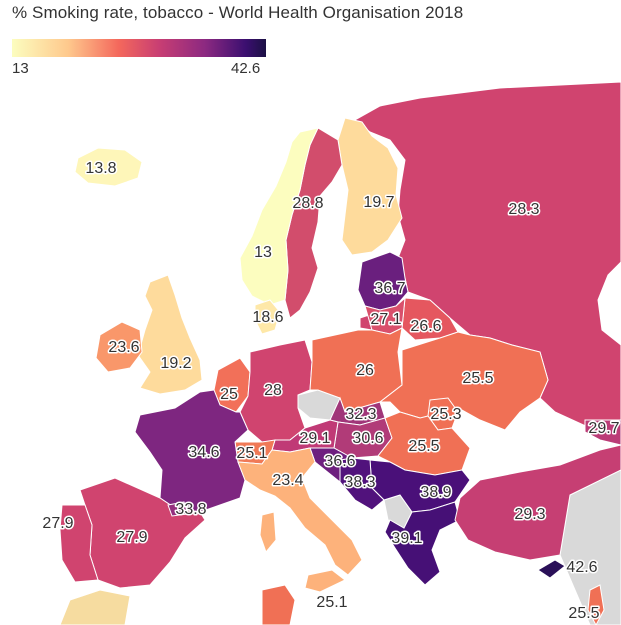 The width and height of the screenshot is (621, 625). I want to click on country-georgia, so click(602, 432).